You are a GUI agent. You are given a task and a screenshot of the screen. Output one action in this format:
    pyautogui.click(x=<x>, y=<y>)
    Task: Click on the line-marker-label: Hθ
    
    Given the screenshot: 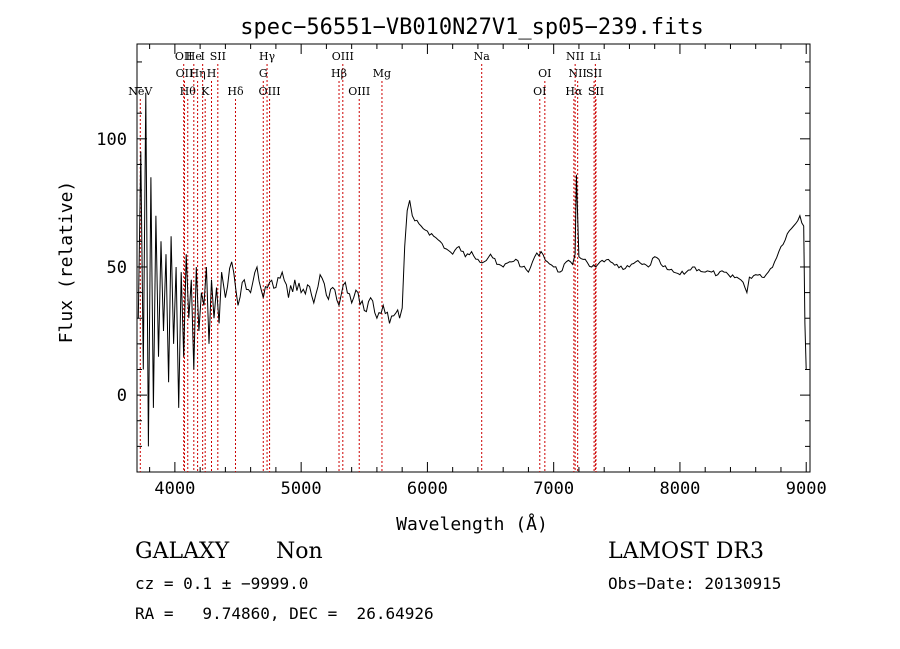 What is the action you would take?
    pyautogui.click(x=188, y=91)
    